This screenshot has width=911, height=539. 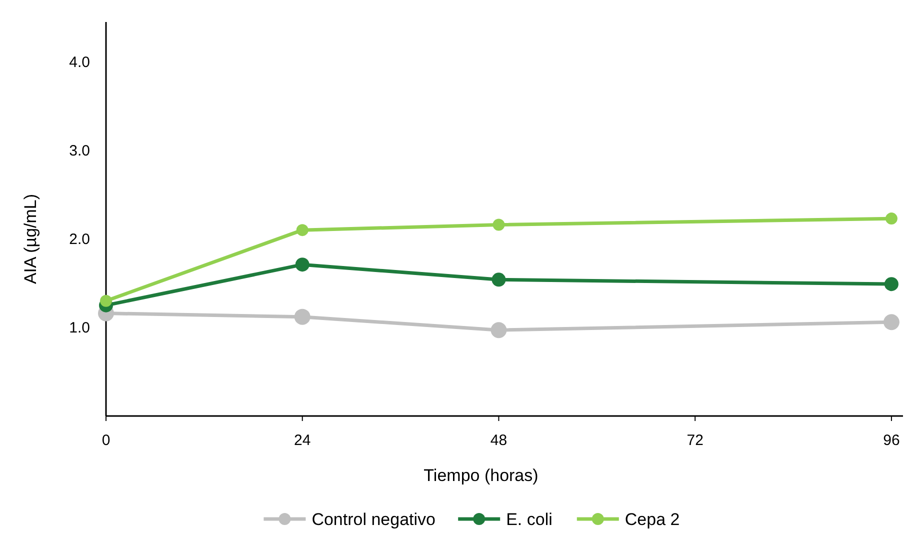 I want to click on y-tick-label: 2.0, so click(x=79, y=239).